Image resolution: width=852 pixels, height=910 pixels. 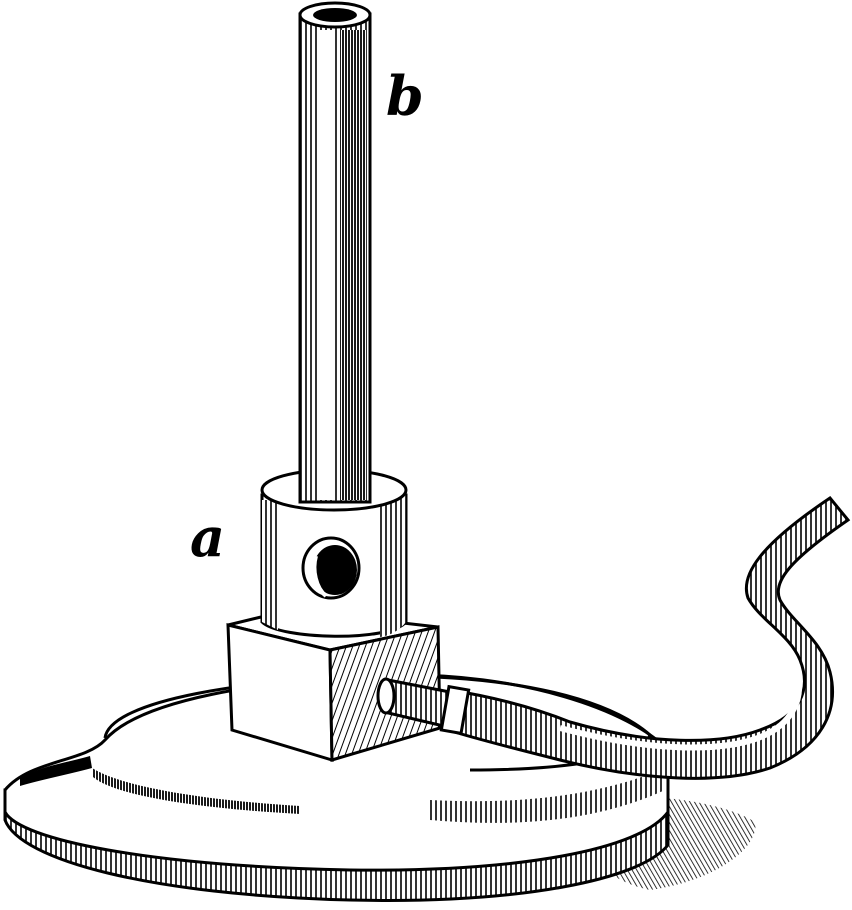 What do you see at coordinates (207, 537) in the screenshot?
I see `label-a: a` at bounding box center [207, 537].